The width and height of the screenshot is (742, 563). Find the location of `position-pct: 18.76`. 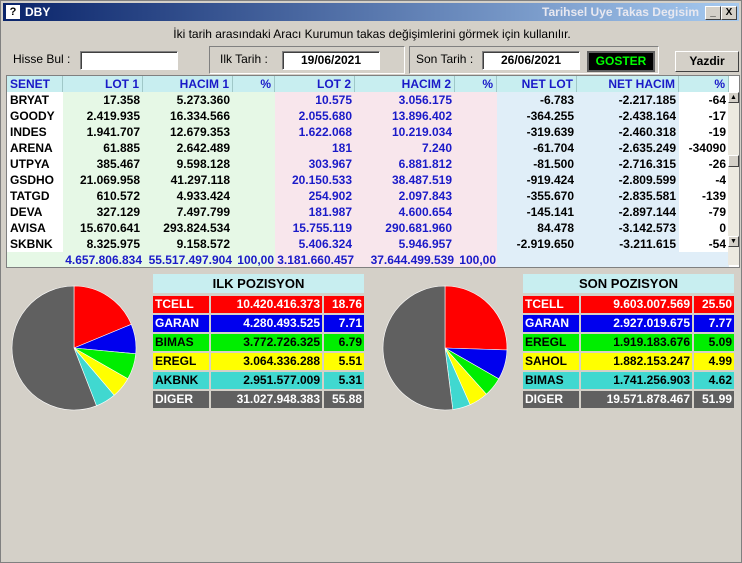

position-pct: 18.76 is located at coordinates (344, 304).